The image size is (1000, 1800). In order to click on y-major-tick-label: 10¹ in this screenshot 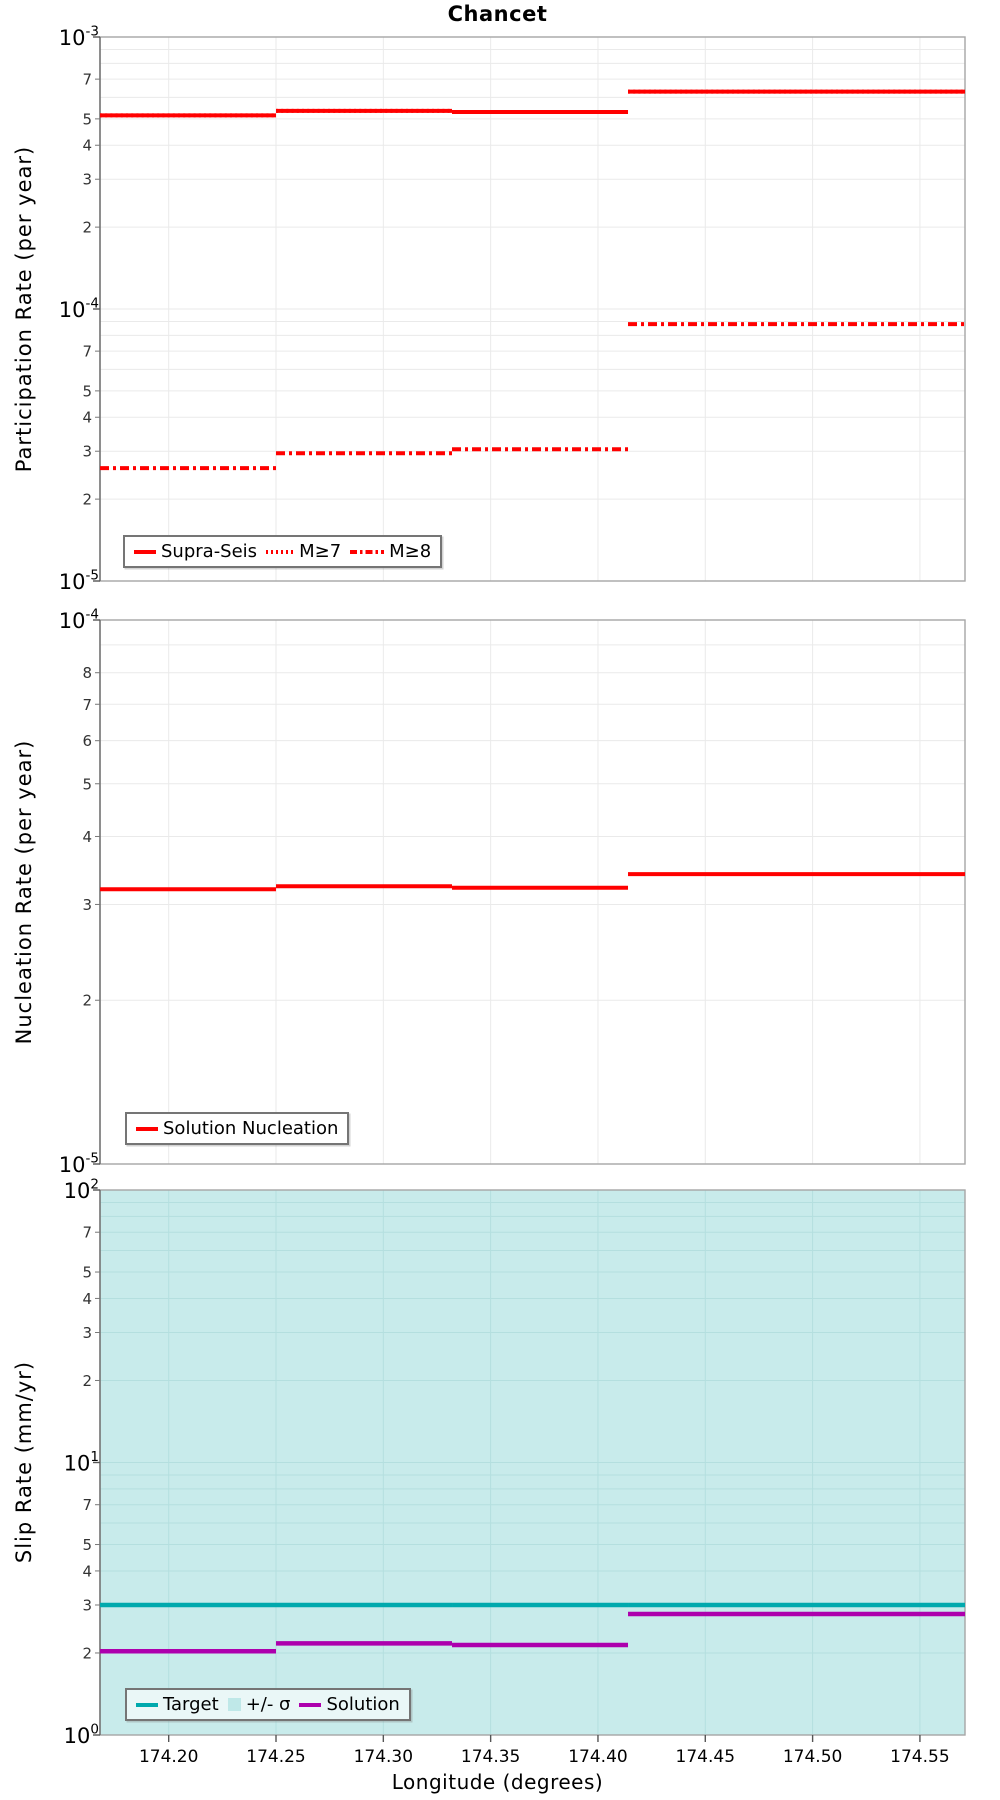, I will do `click(81, 1462)`.